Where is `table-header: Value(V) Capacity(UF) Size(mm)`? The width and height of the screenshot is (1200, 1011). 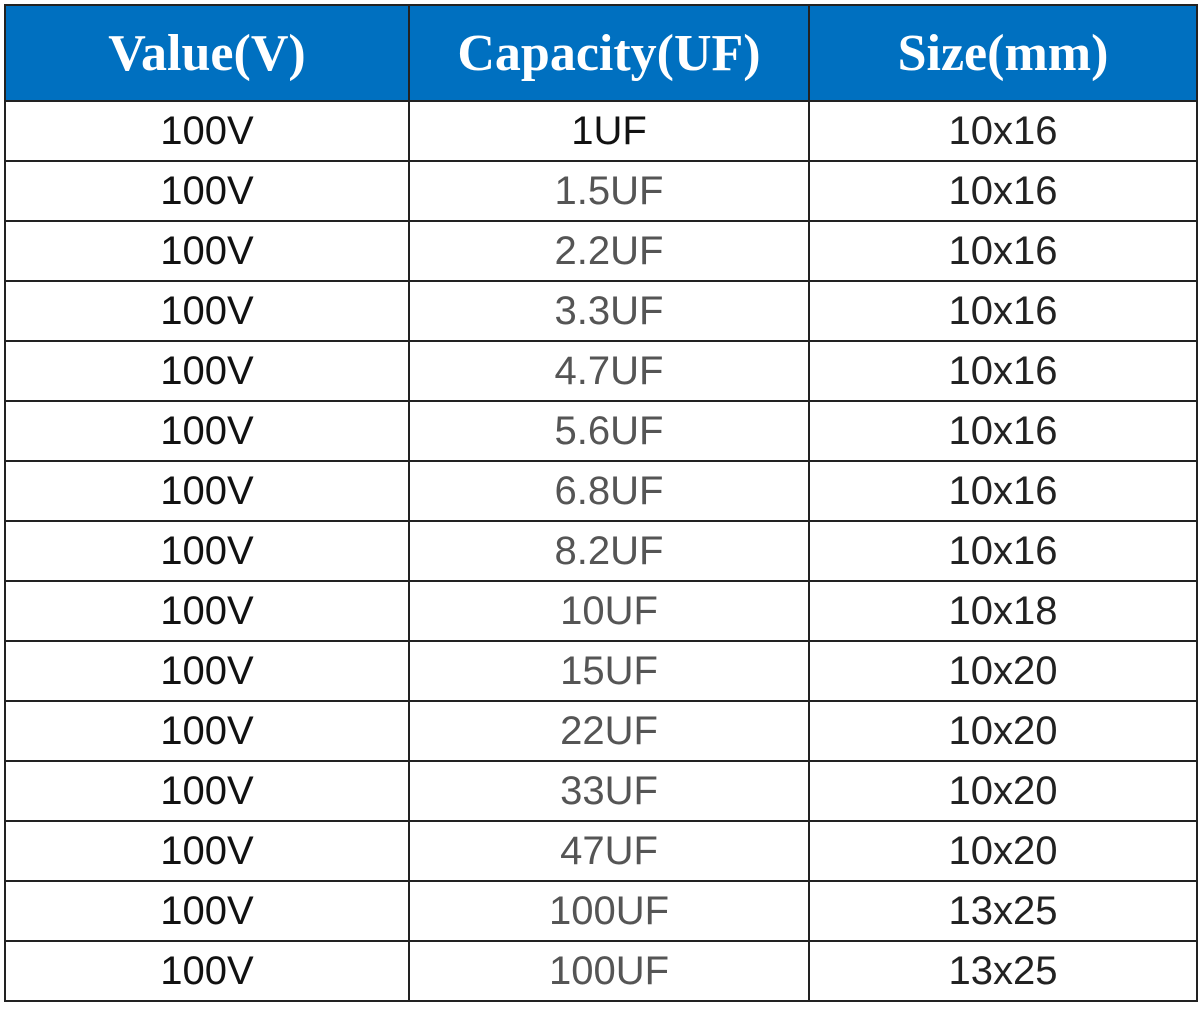 table-header: Value(V) Capacity(UF) Size(mm) is located at coordinates (601, 53).